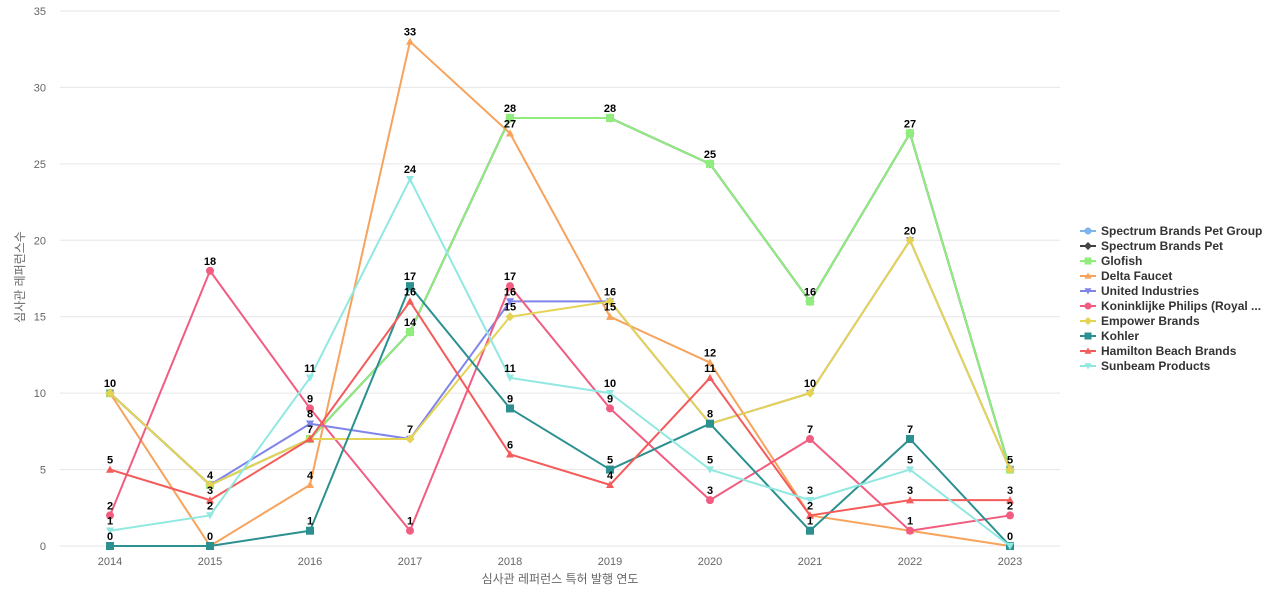 The height and width of the screenshot is (600, 1280). I want to click on data-label: 14, so click(410, 323).